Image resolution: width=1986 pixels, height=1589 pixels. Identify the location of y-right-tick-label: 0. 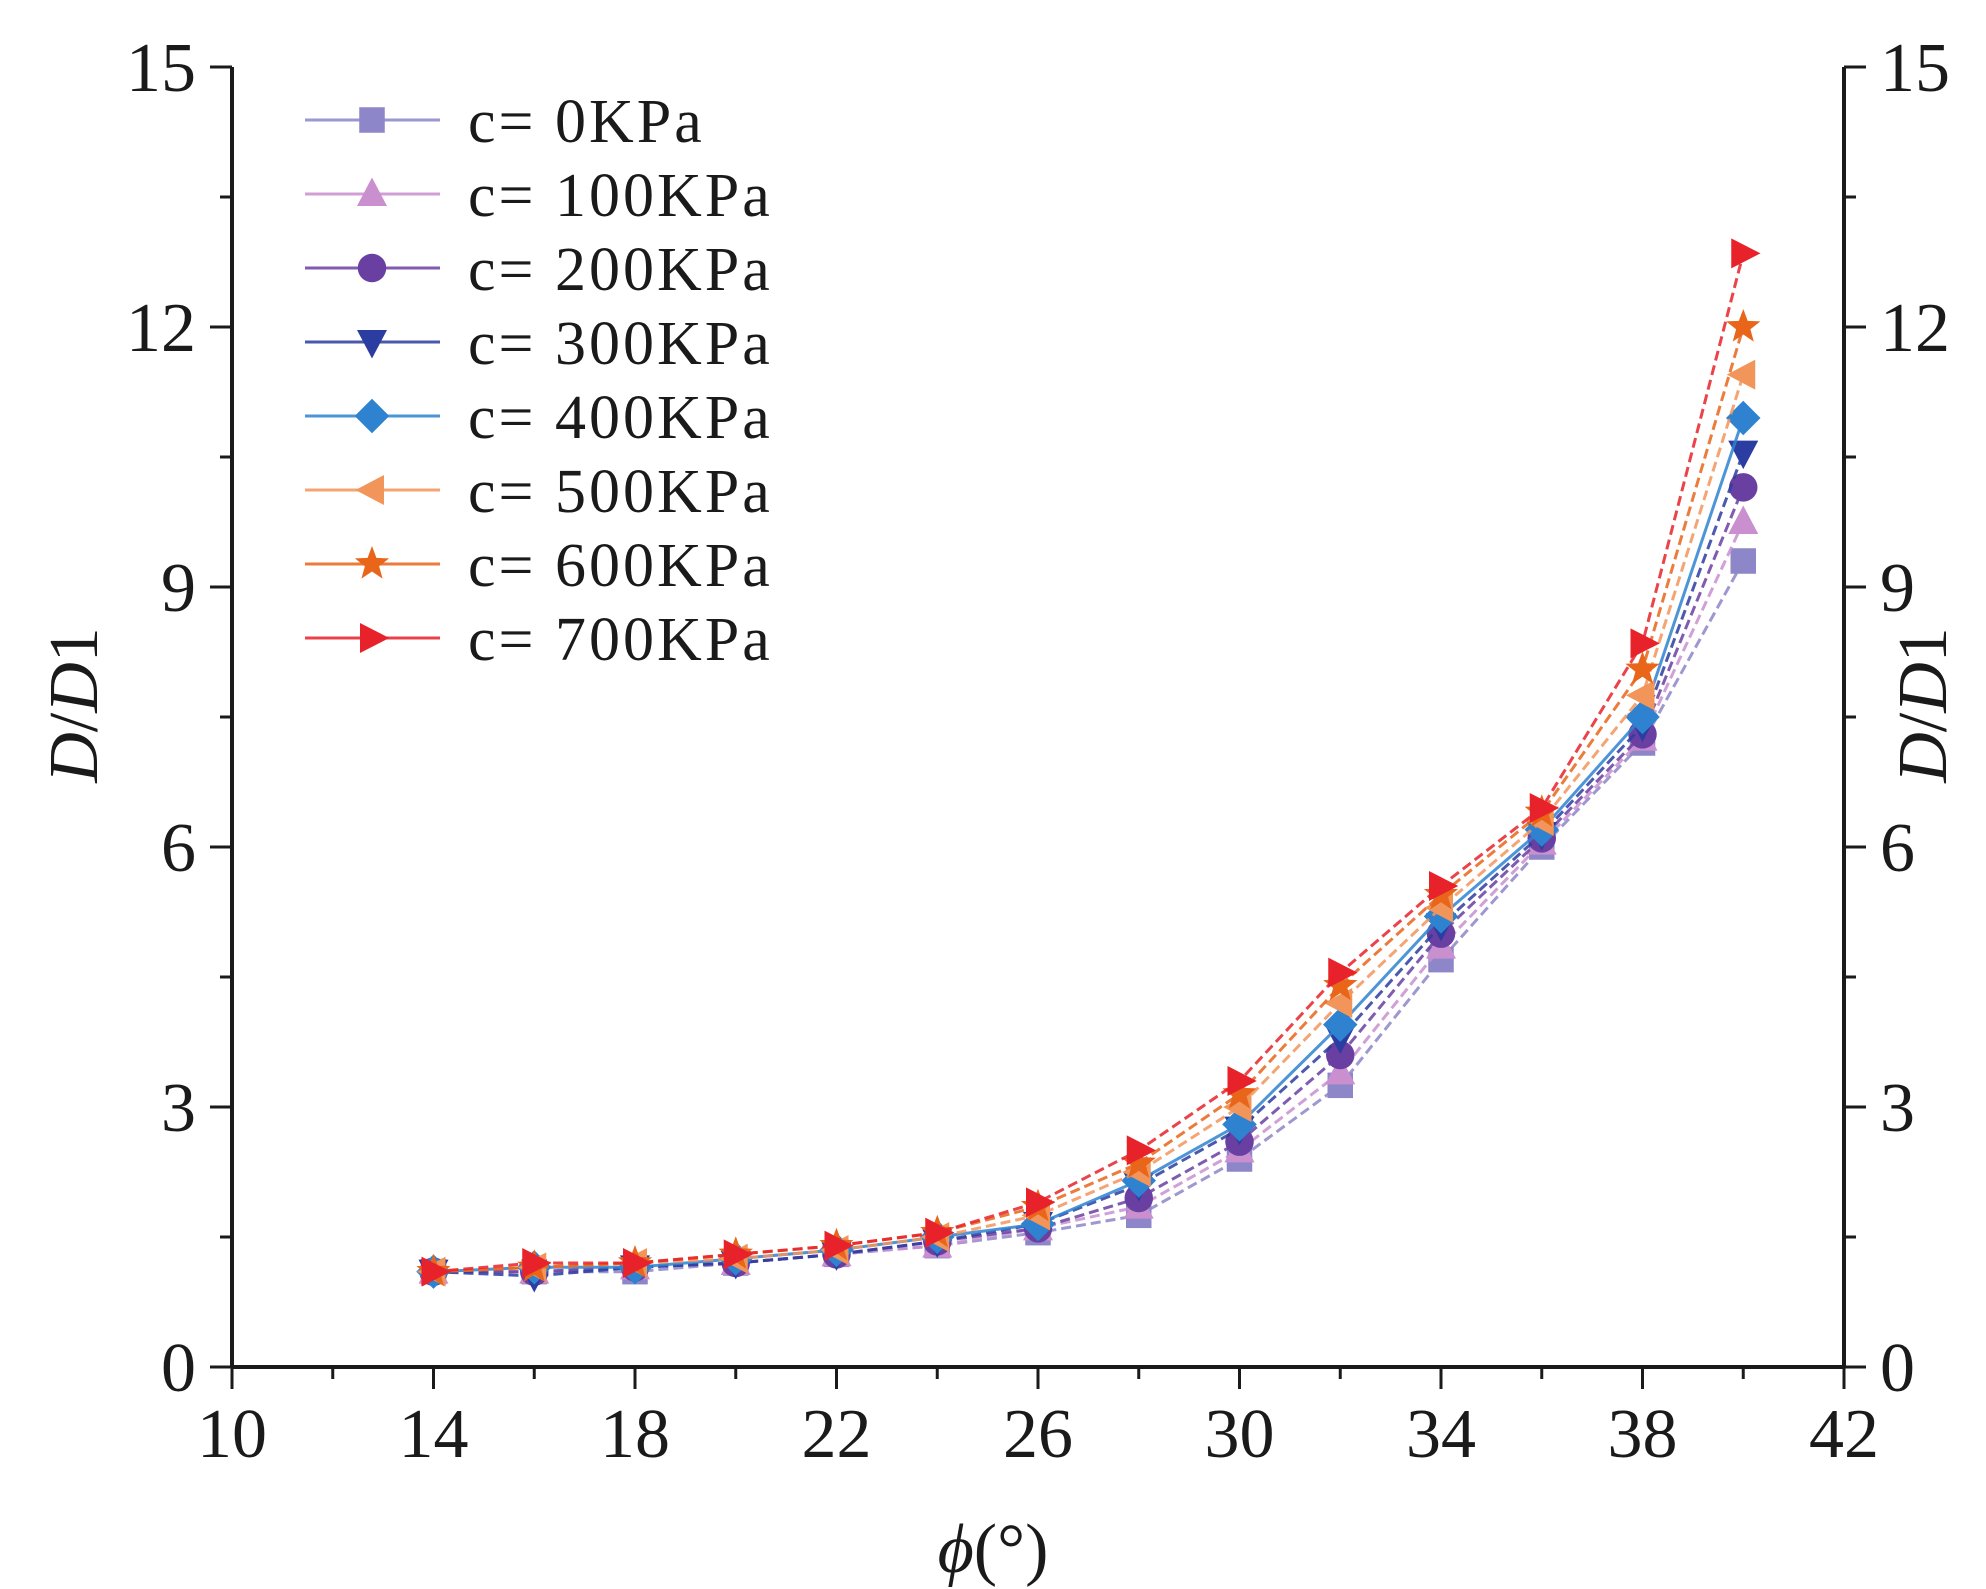
(1897, 1368).